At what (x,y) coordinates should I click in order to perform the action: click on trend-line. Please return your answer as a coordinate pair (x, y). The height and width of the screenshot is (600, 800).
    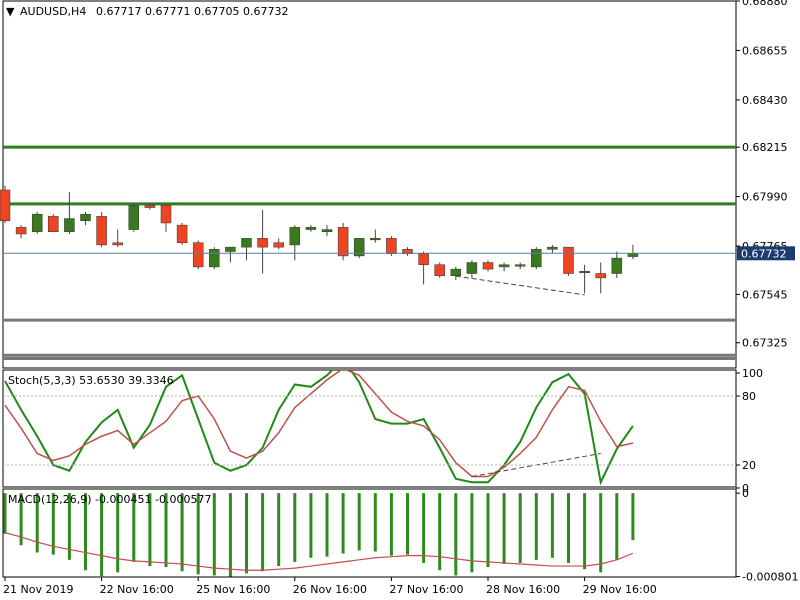
    Looking at the image, I should click on (520, 285).